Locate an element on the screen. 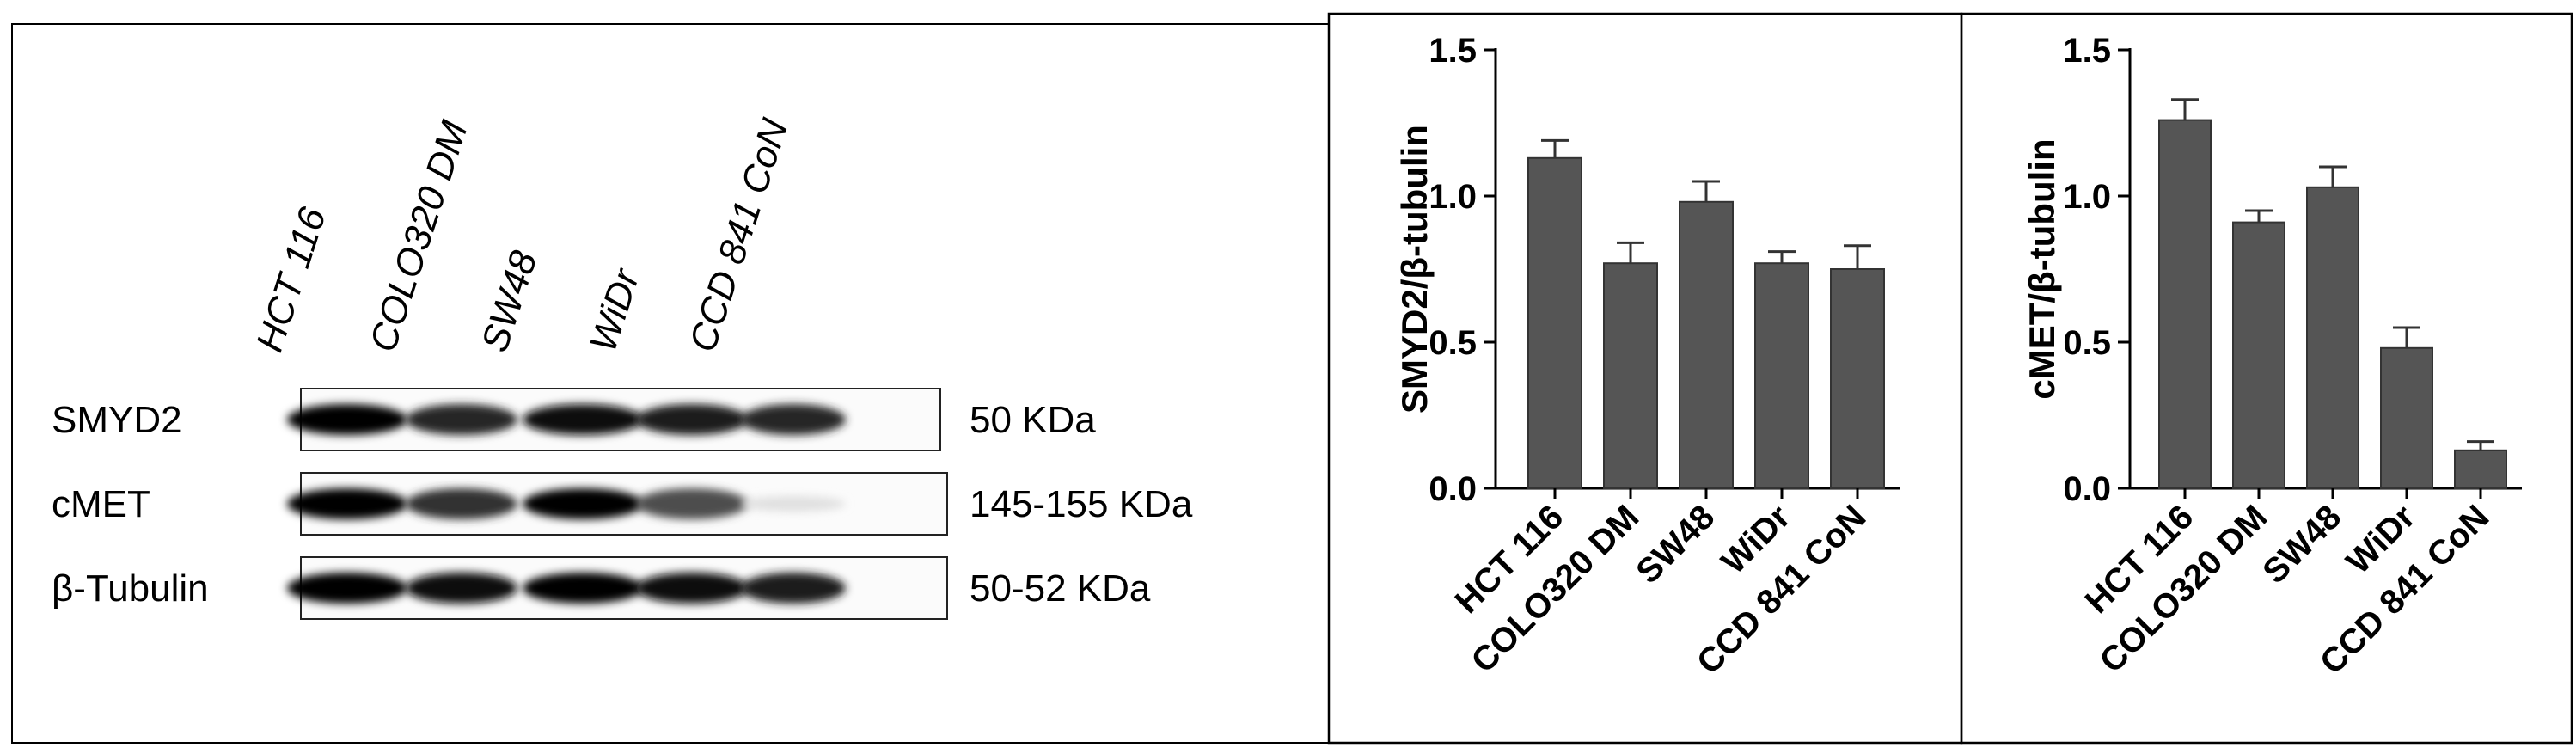 The image size is (2576, 754). smyd2-category-label-sw48: SW48 is located at coordinates (1675, 544).